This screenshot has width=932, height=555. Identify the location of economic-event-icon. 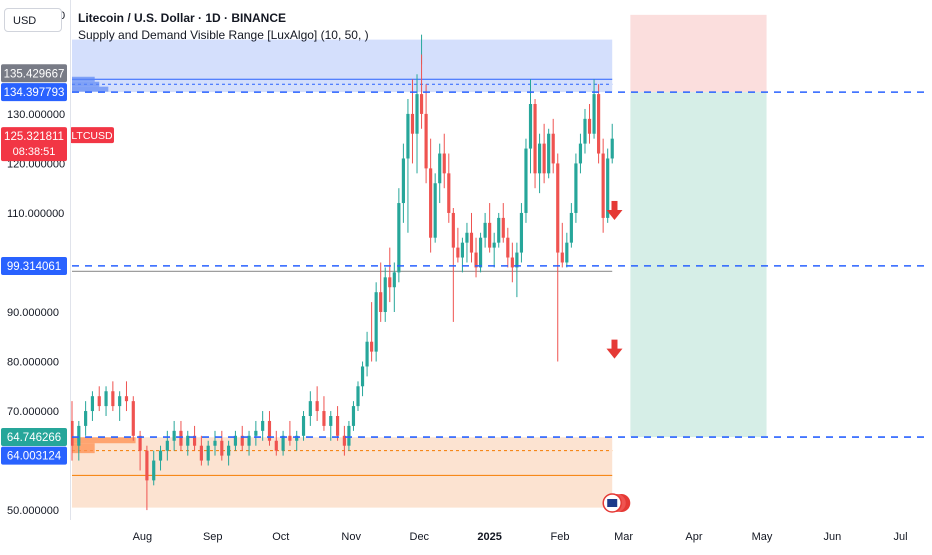
(616, 503).